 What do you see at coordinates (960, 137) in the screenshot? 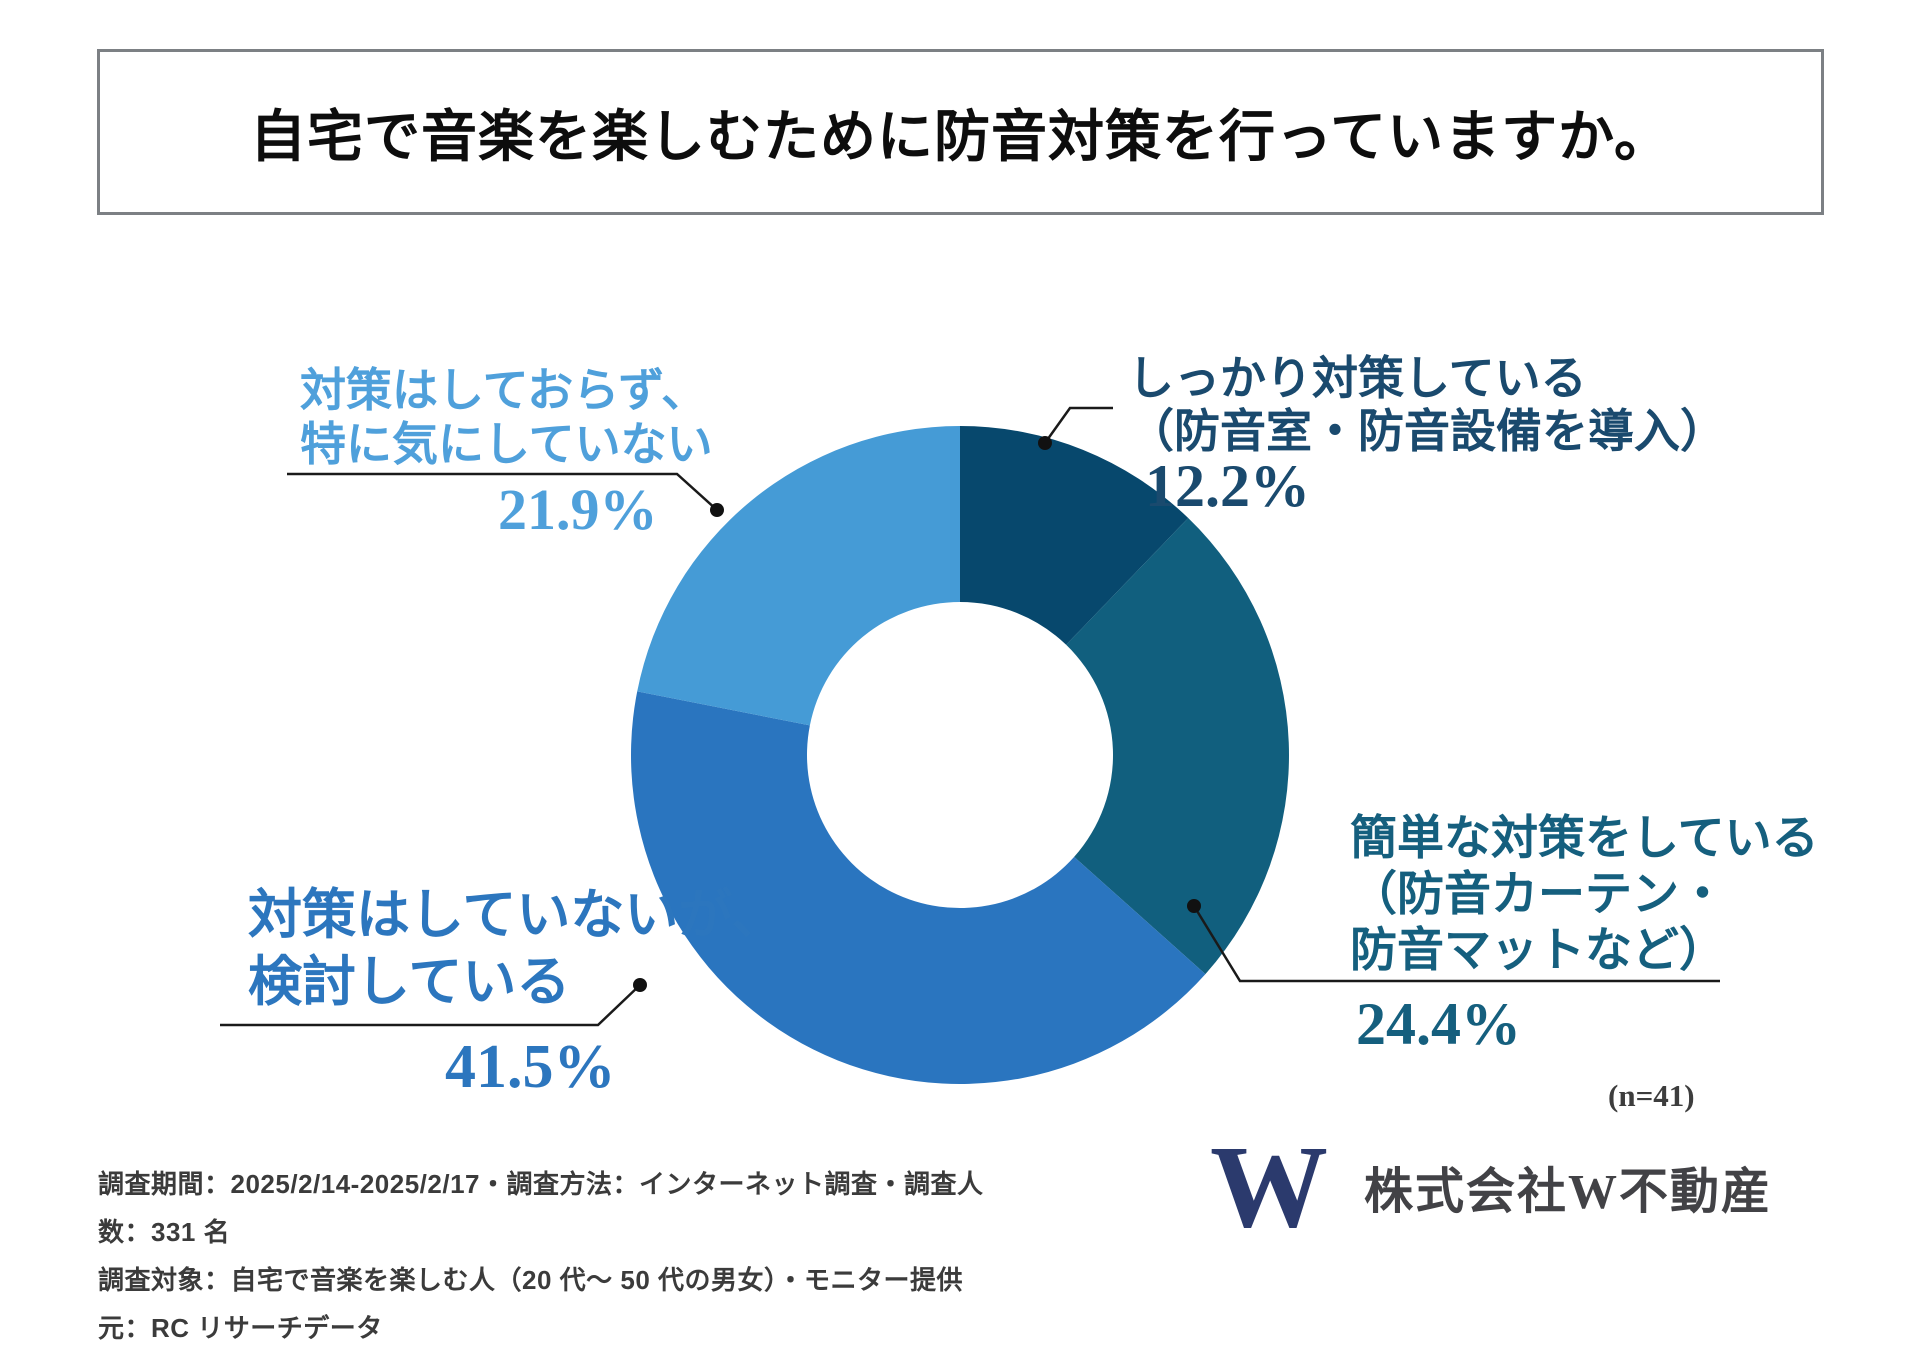
I see `page-title: 自宅で音楽を楽しむために防音対策を行っていますか。` at bounding box center [960, 137].